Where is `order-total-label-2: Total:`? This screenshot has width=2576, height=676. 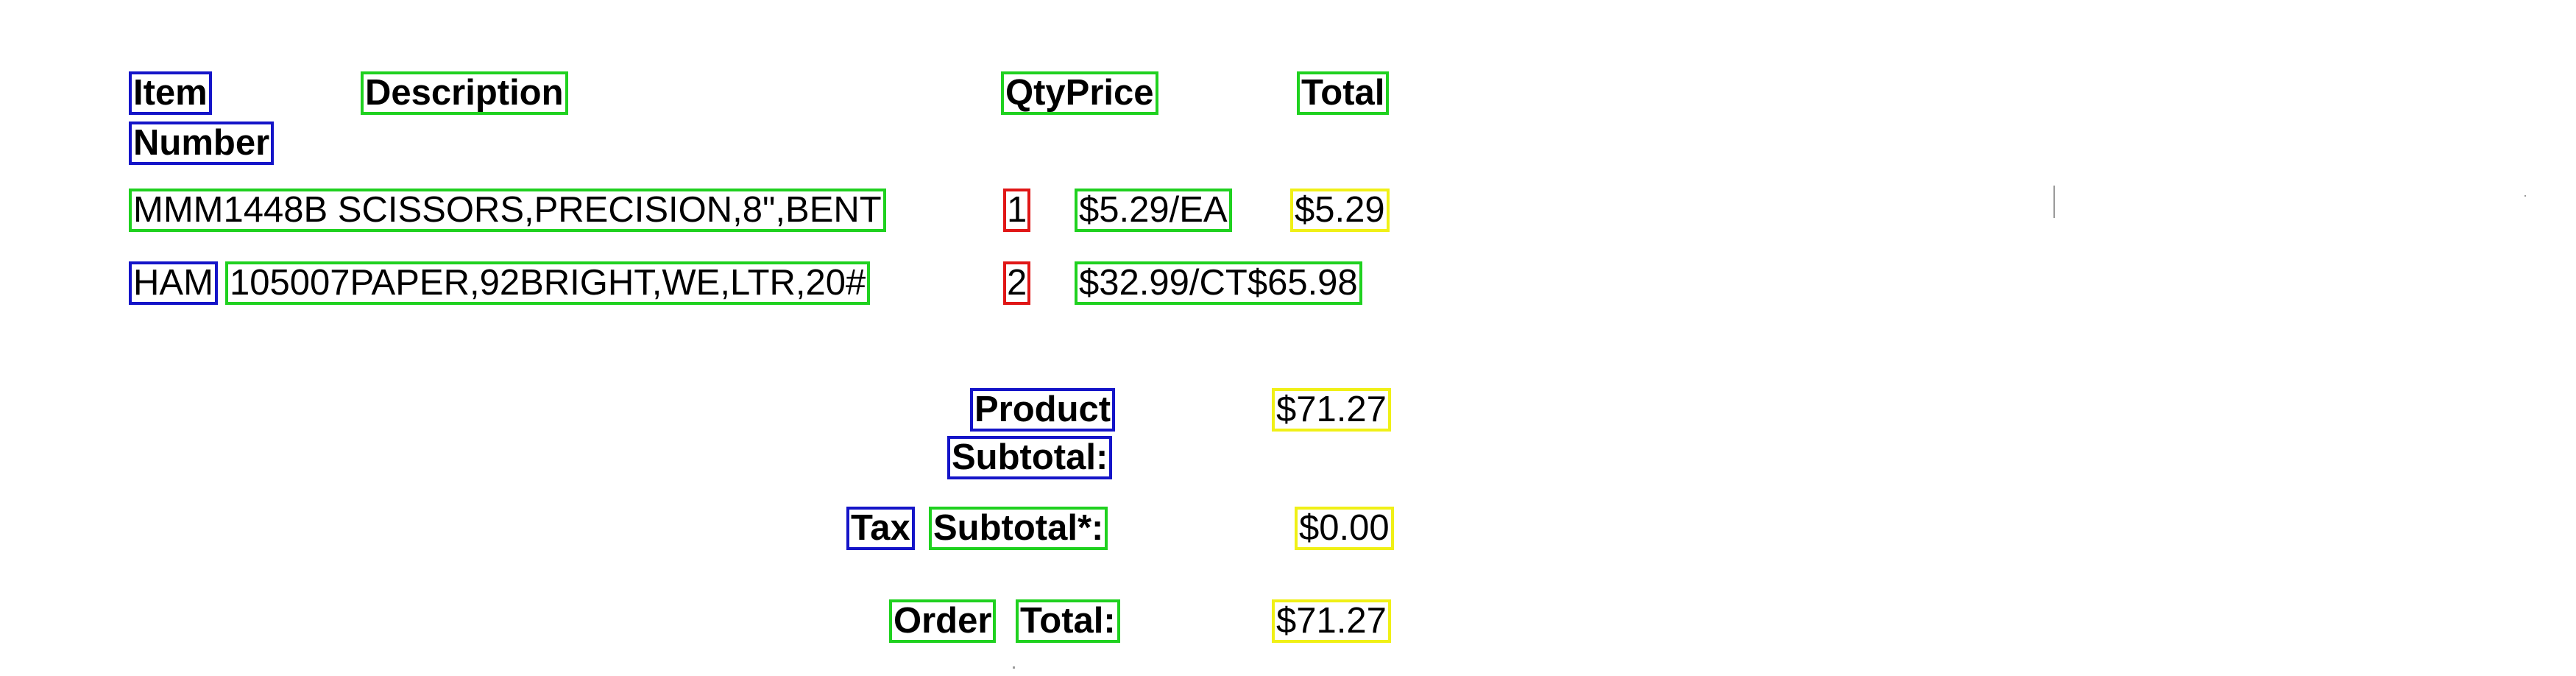
order-total-label-2: Total: is located at coordinates (1068, 621).